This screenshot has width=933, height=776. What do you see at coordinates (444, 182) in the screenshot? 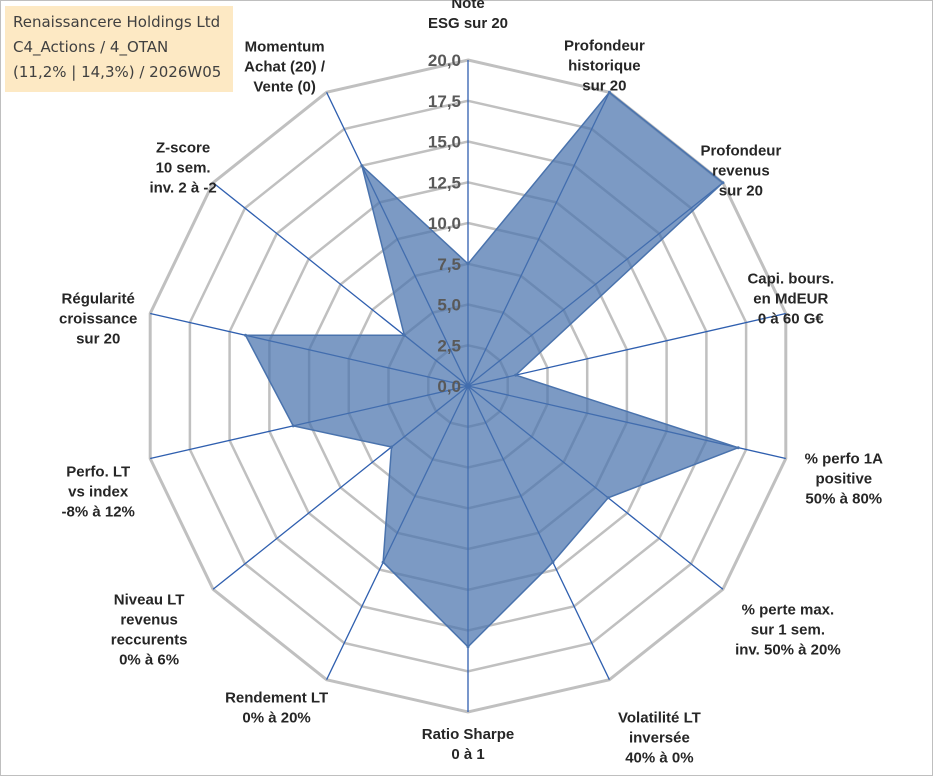
I see `tick-label: 12,5` at bounding box center [444, 182].